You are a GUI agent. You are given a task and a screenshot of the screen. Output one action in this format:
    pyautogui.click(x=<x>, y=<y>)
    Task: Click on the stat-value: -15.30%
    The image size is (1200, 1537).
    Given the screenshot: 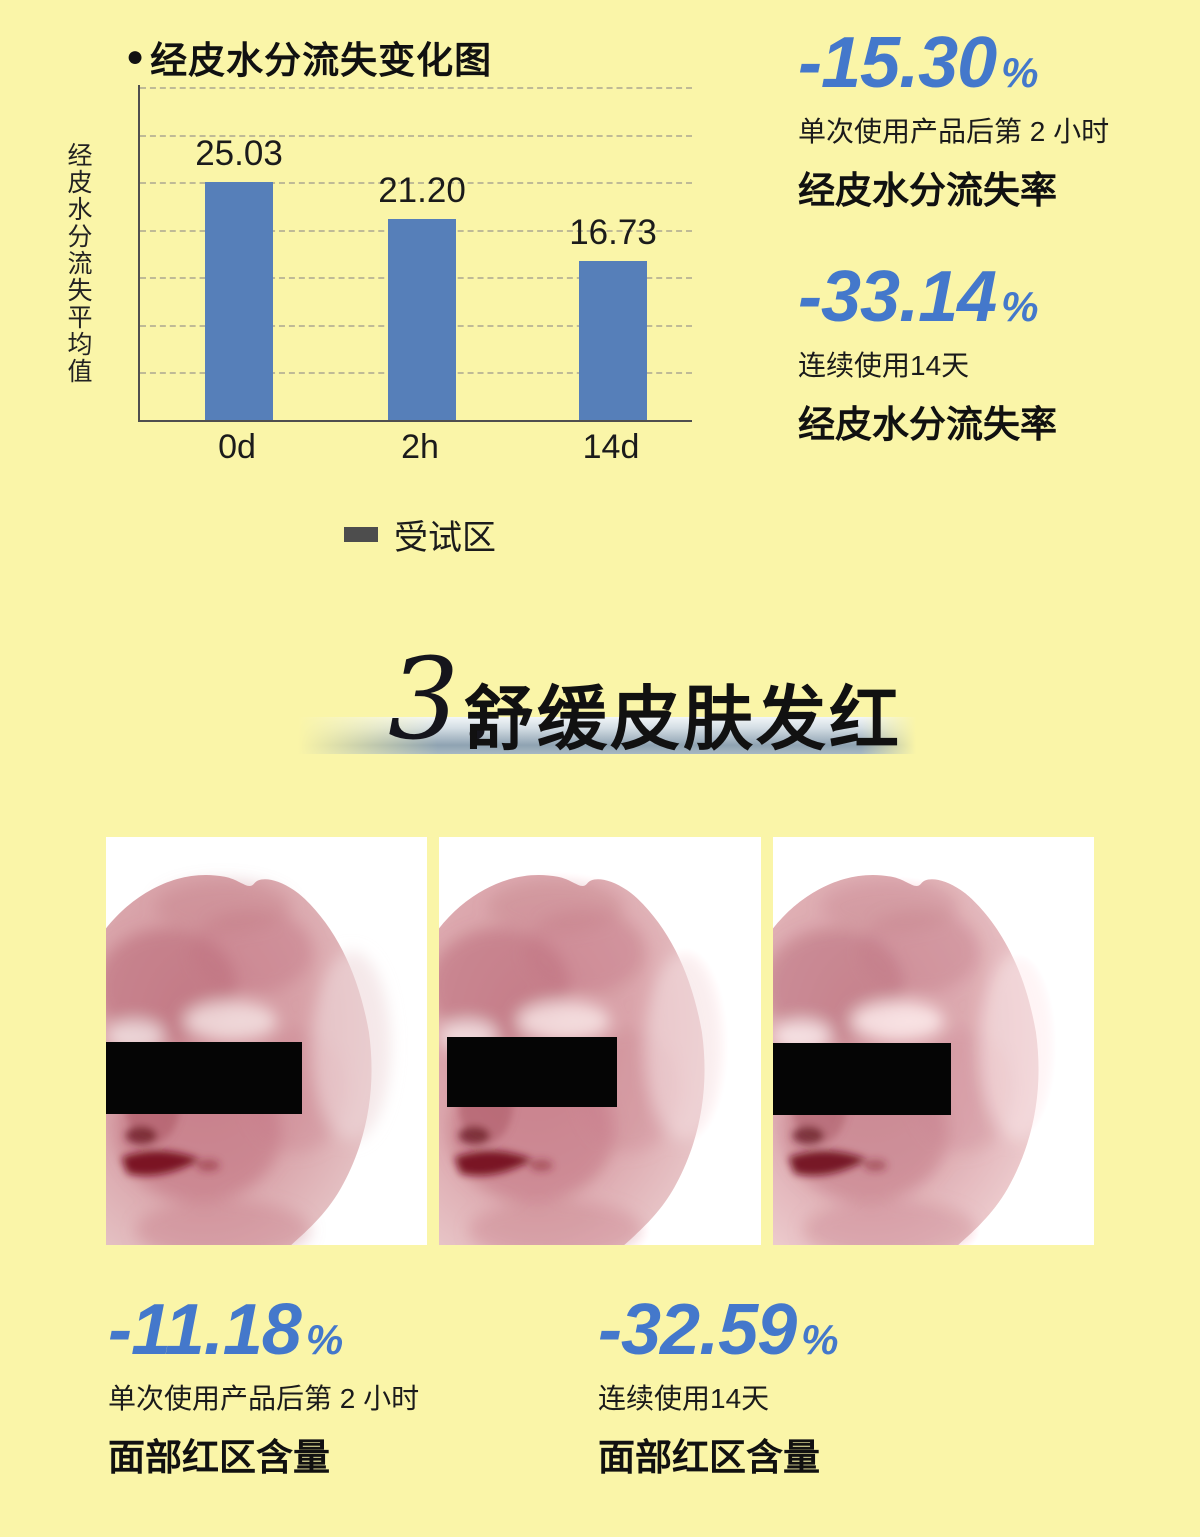 What is the action you would take?
    pyautogui.click(x=918, y=63)
    